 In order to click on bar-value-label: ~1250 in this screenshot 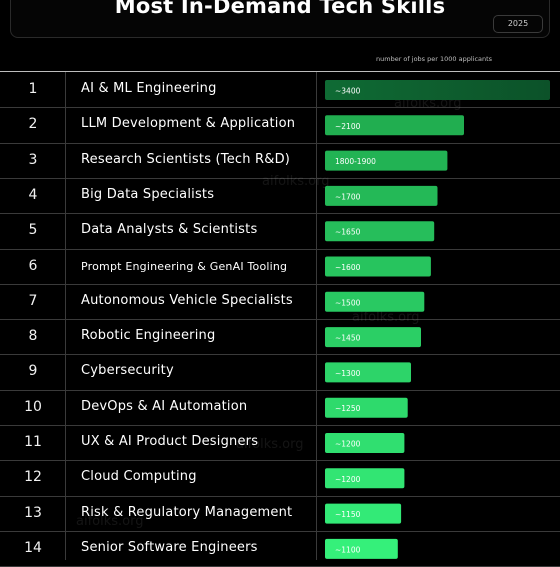, I will do `click(348, 408)`.